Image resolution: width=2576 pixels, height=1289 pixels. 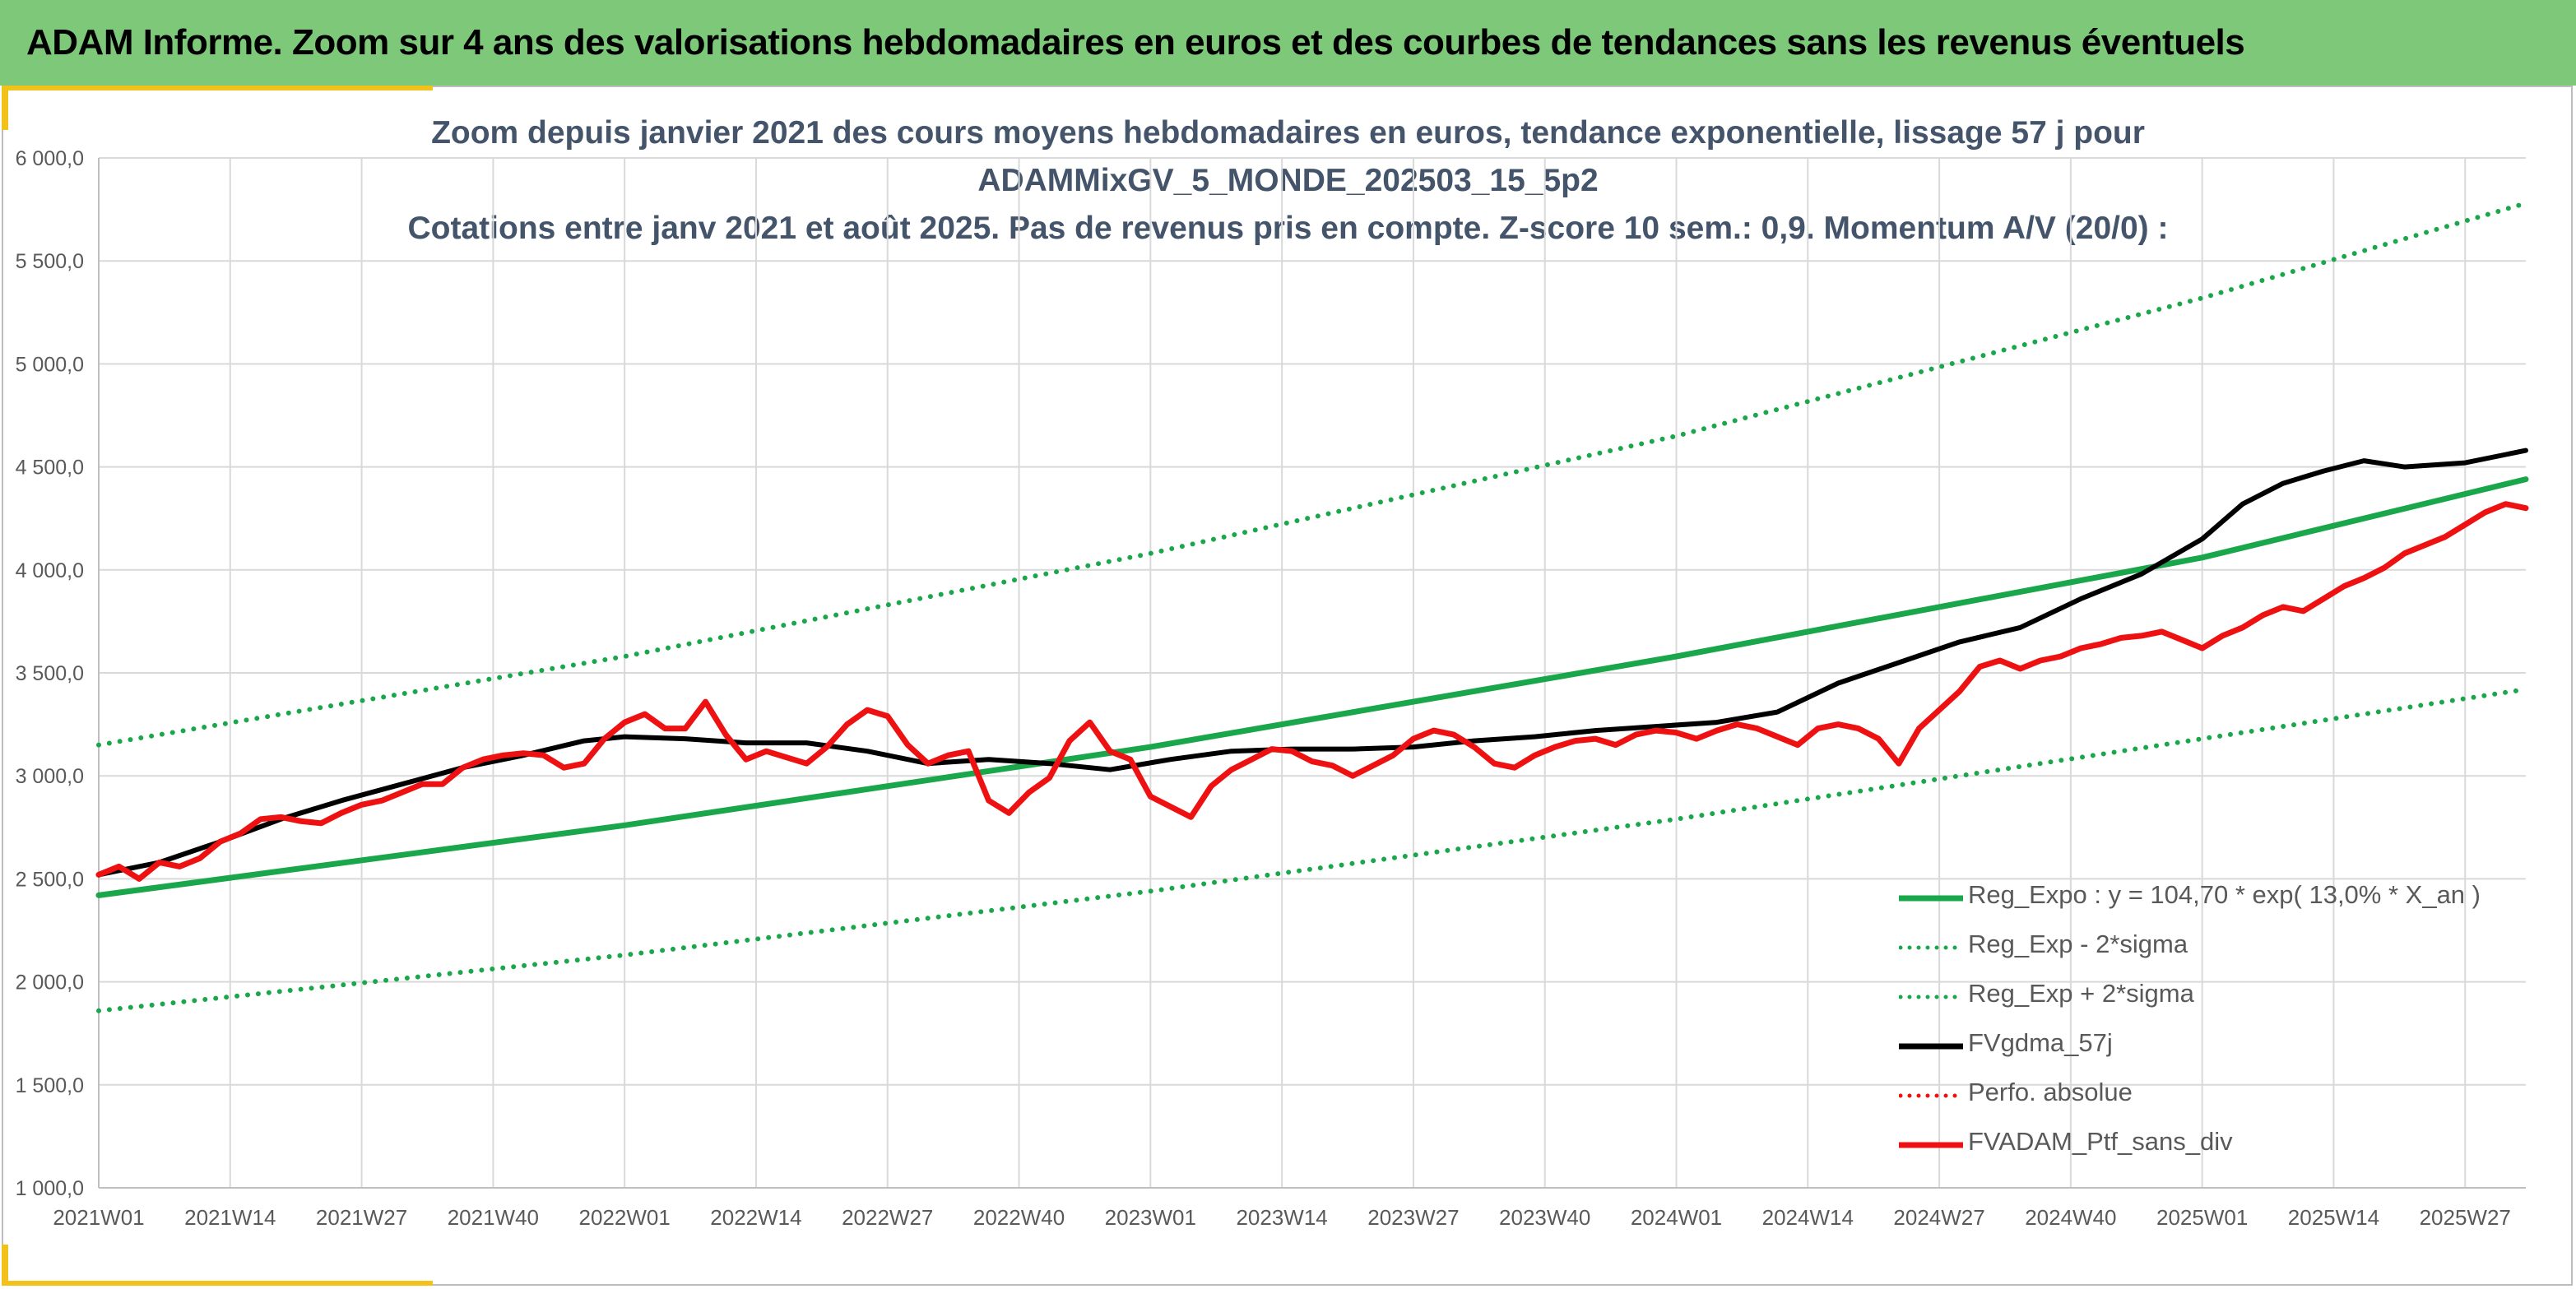 What do you see at coordinates (98, 1217) in the screenshot?
I see `x-tick-label: 2021W01` at bounding box center [98, 1217].